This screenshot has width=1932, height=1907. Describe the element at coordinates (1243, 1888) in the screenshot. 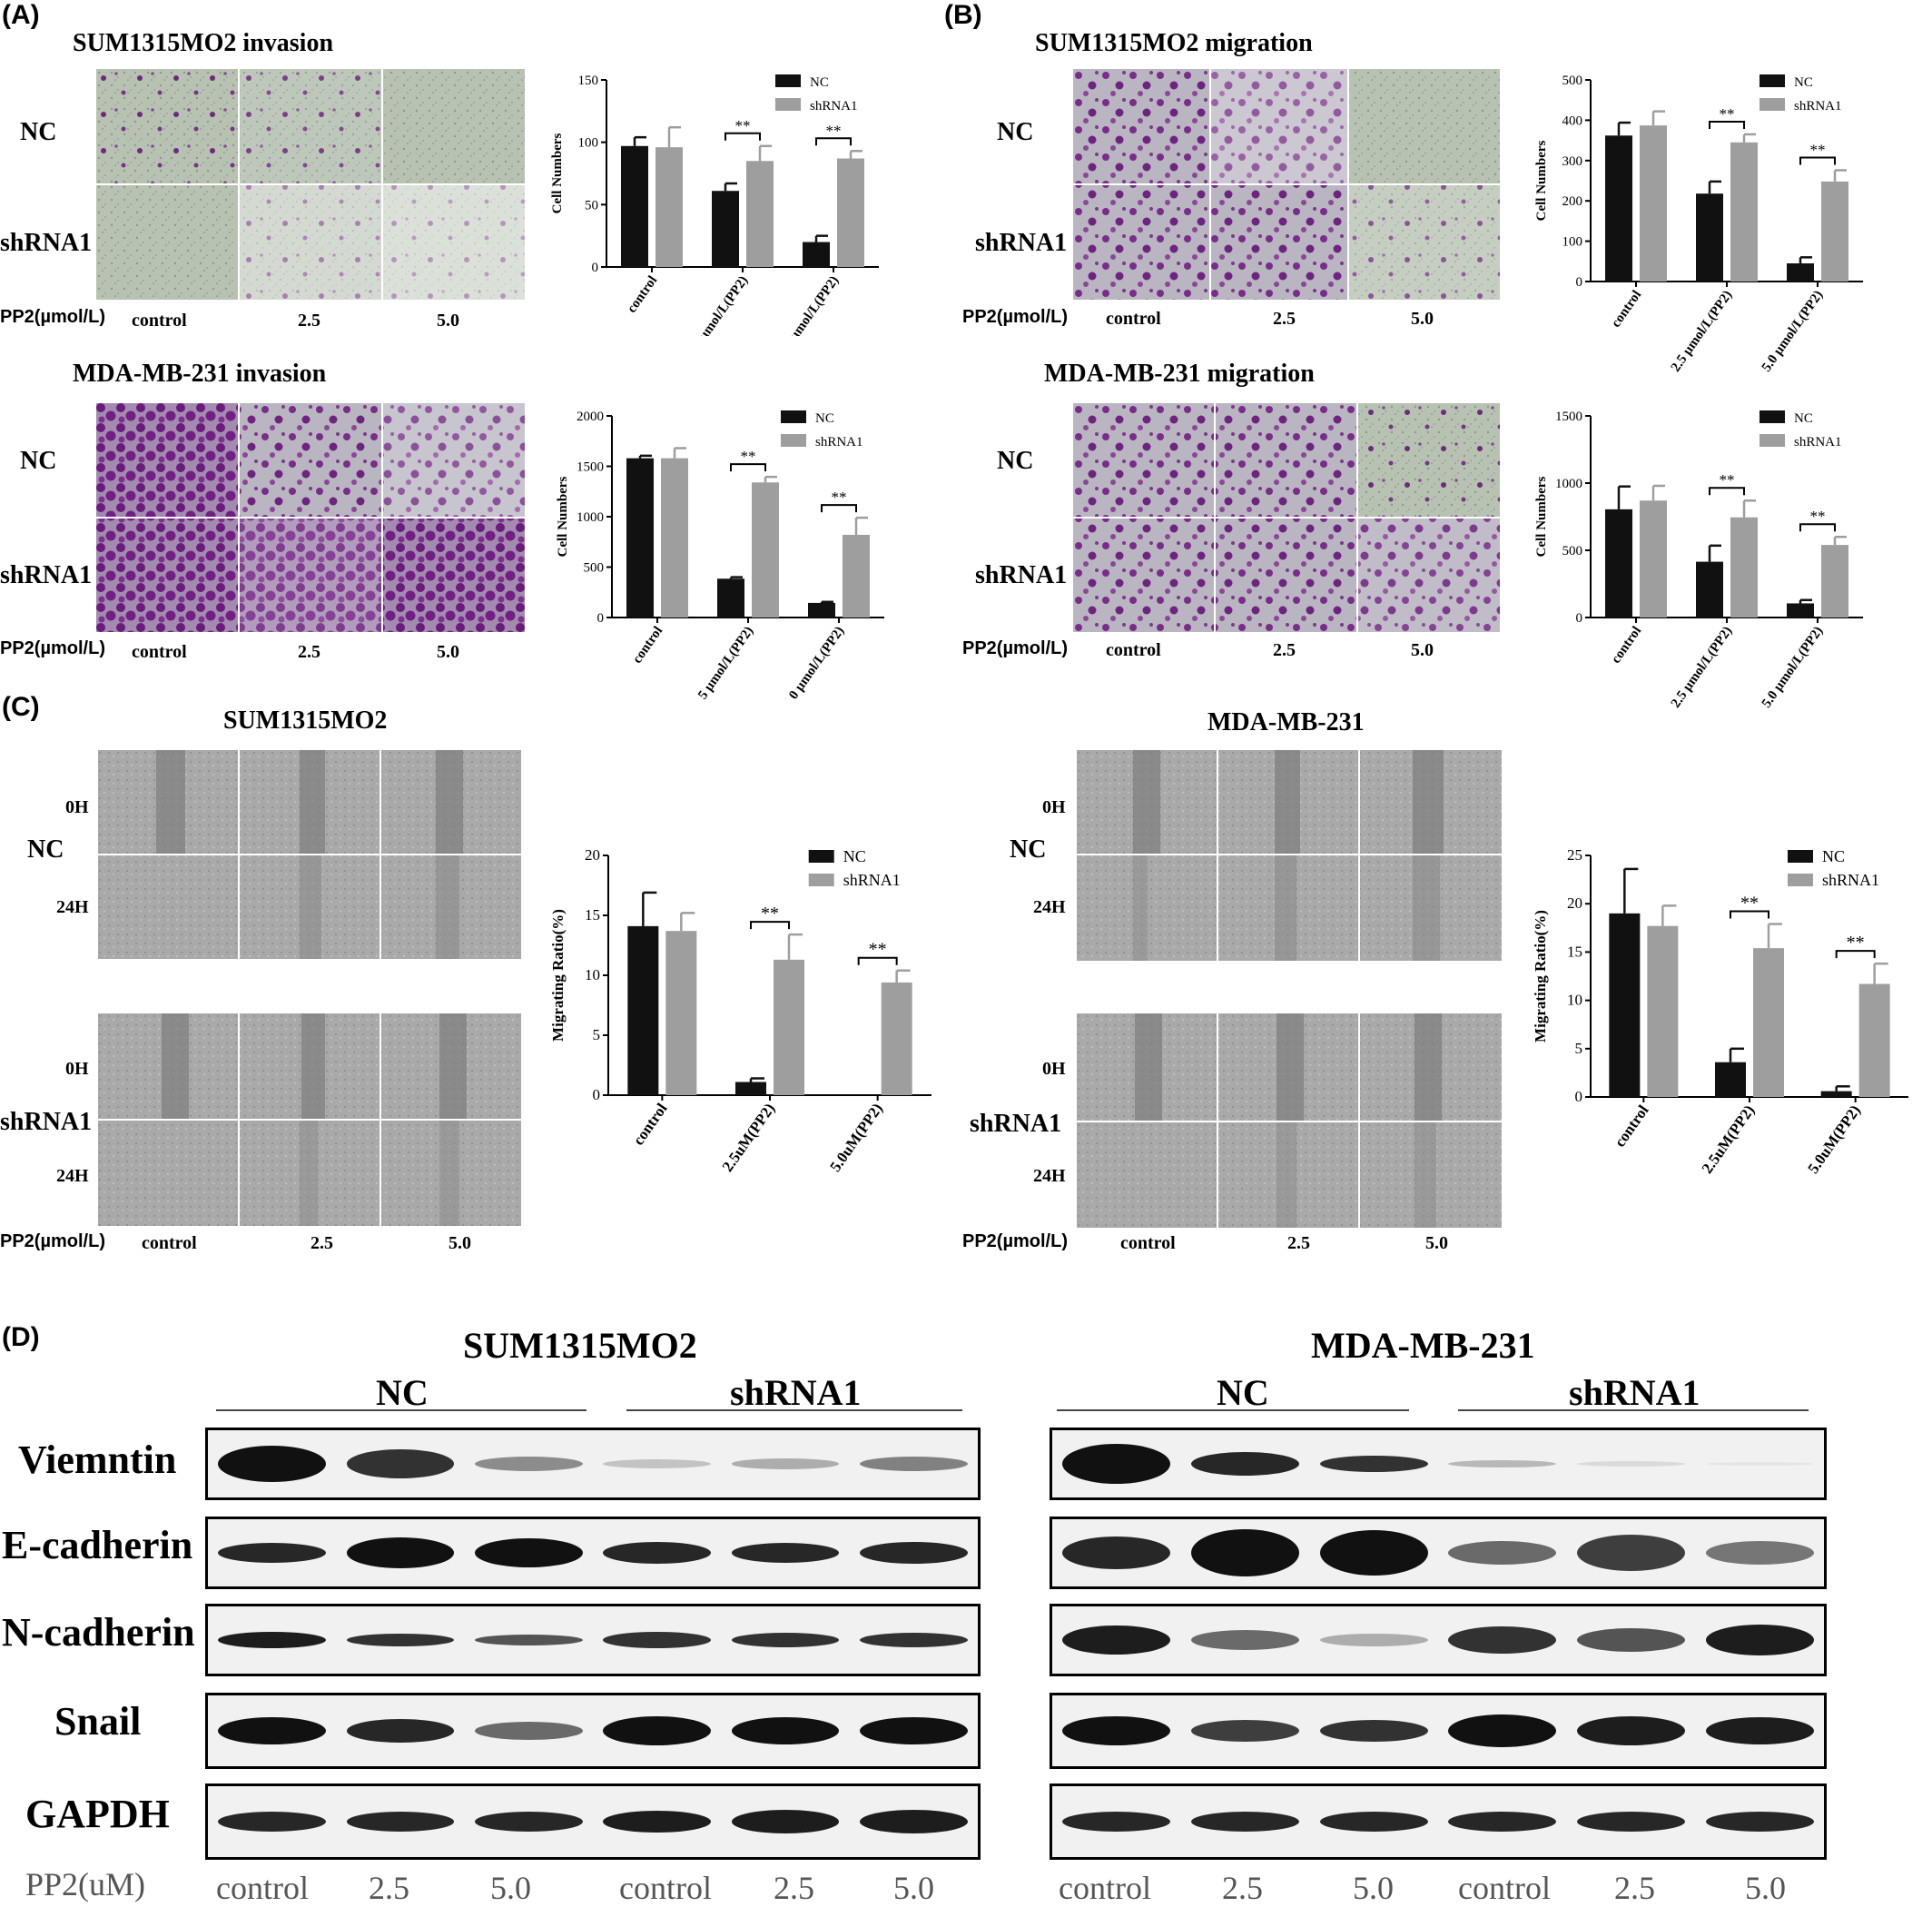

I see `lane-label: 2.5` at that location.